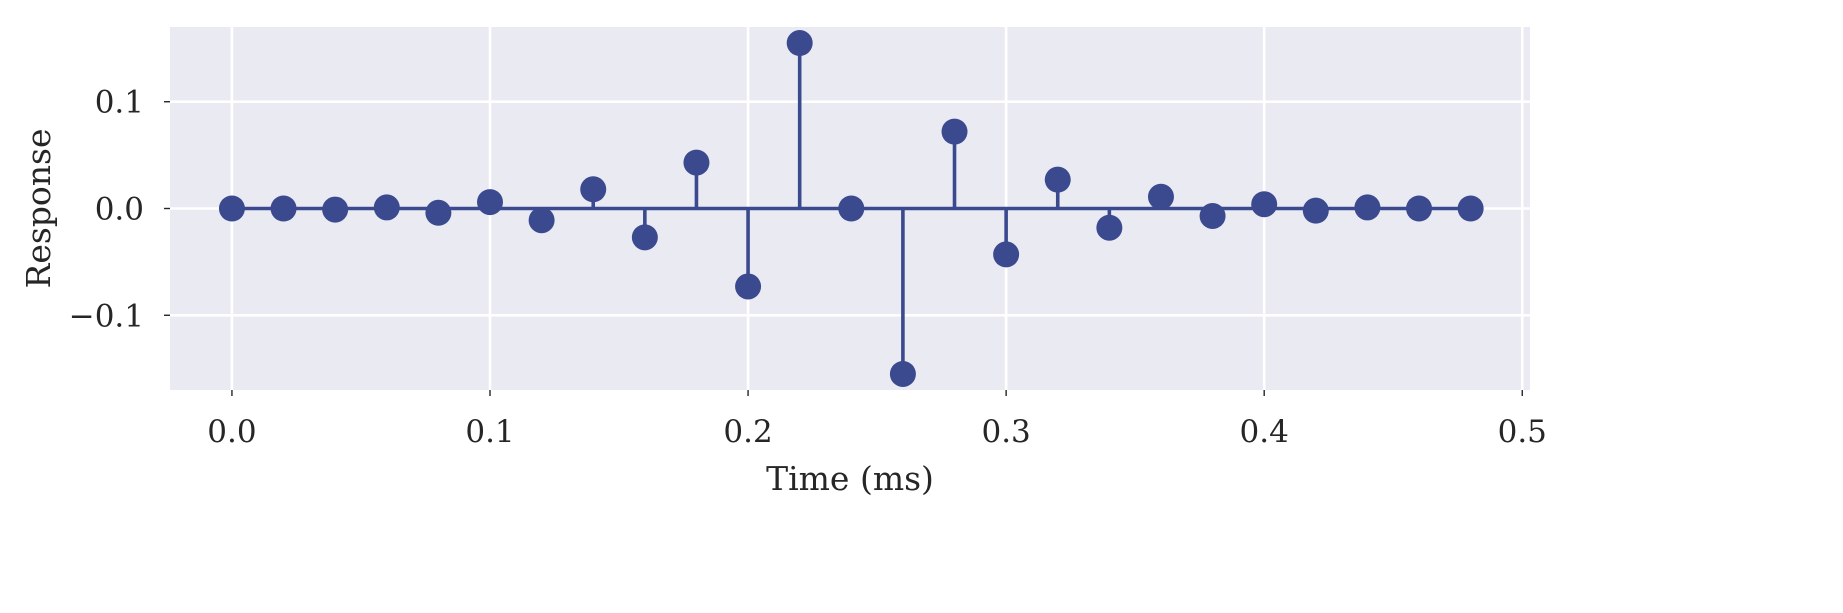  What do you see at coordinates (1264, 432) in the screenshot?
I see `x-tick-label: 0.4` at bounding box center [1264, 432].